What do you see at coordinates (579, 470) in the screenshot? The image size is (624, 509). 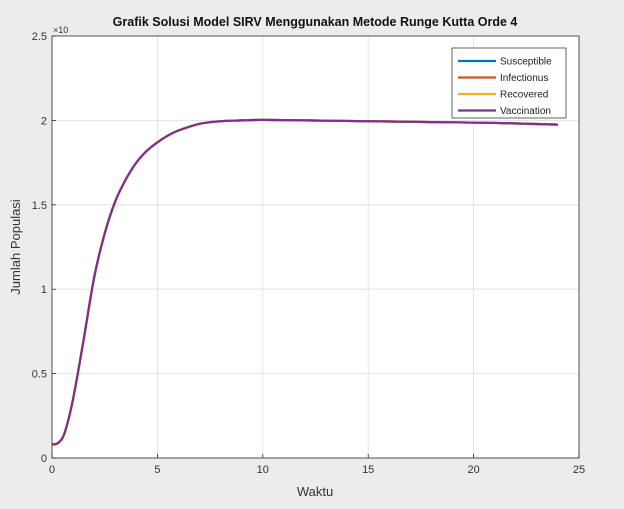 I see `x-tick-label: 25` at bounding box center [579, 470].